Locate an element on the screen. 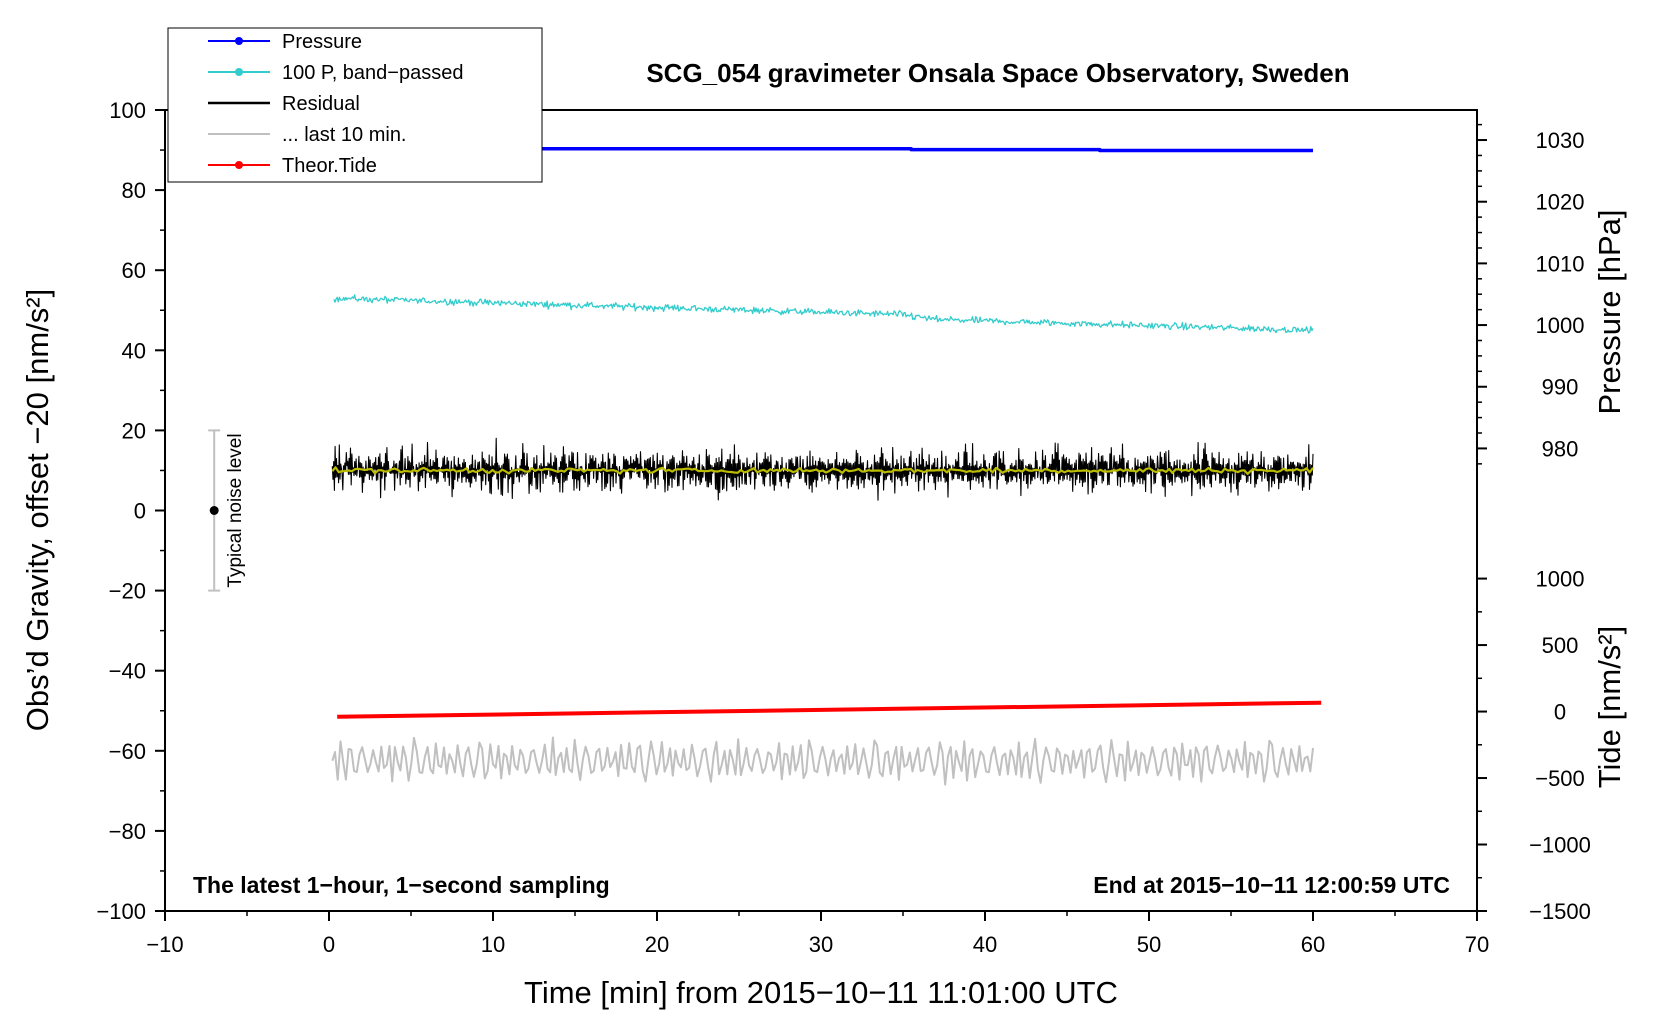 Image resolution: width=1660 pixels, height=1020 pixels. tide-tick-label: 1000 is located at coordinates (1560, 579).